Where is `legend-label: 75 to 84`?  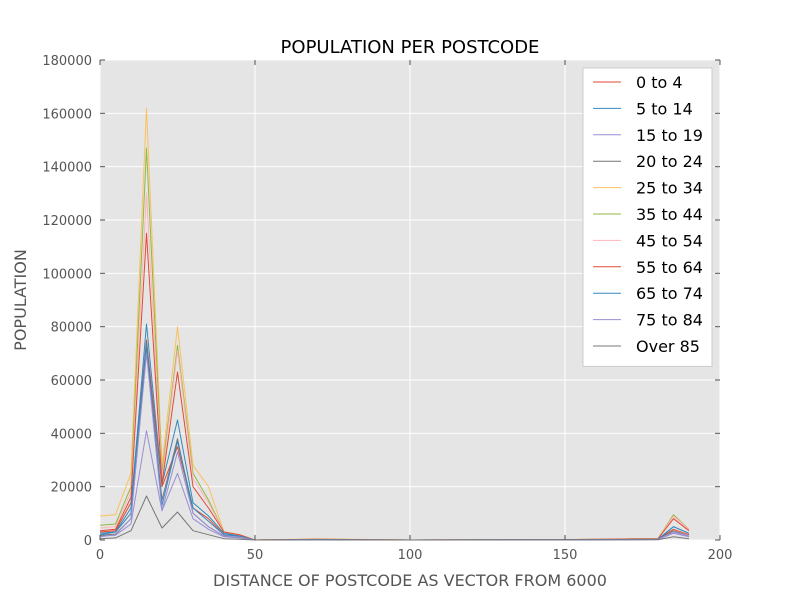 legend-label: 75 to 84 is located at coordinates (669, 320).